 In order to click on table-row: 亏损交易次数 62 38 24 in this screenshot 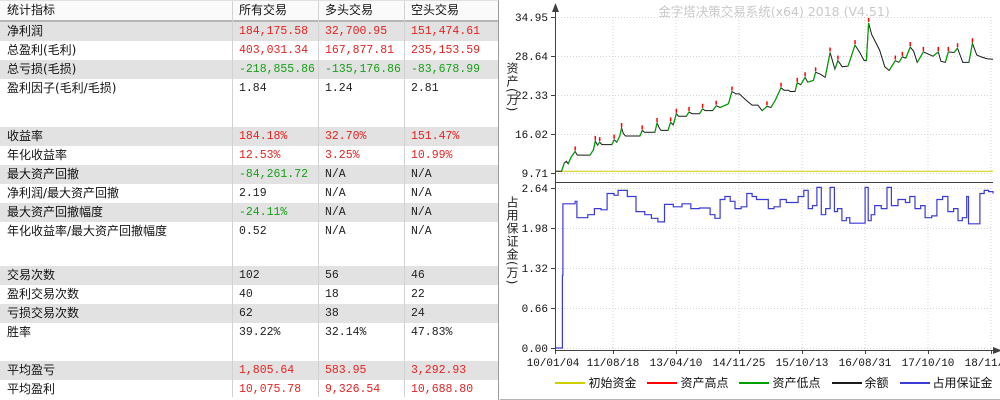, I will do `click(249, 313)`.